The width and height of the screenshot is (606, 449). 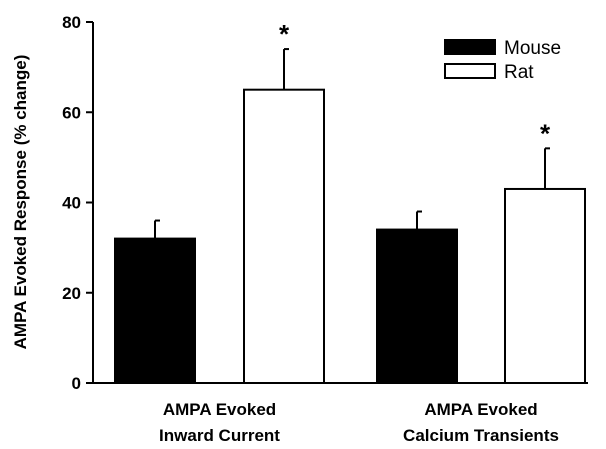 What do you see at coordinates (481, 435) in the screenshot?
I see `category-label: Calcium Transients` at bounding box center [481, 435].